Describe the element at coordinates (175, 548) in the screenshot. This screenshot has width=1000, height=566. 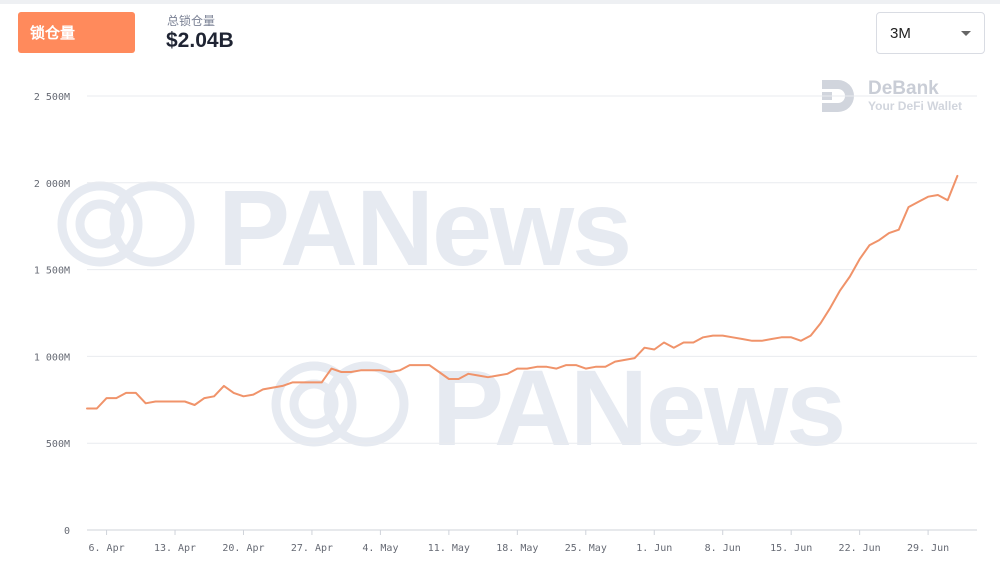
I see `x-tick-label: 13. Apr` at that location.